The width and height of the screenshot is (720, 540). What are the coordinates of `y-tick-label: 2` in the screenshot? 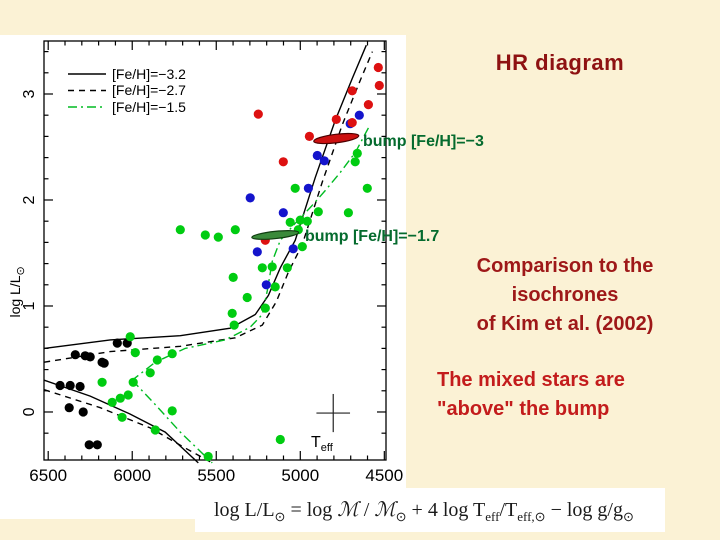 It's located at (29, 199).